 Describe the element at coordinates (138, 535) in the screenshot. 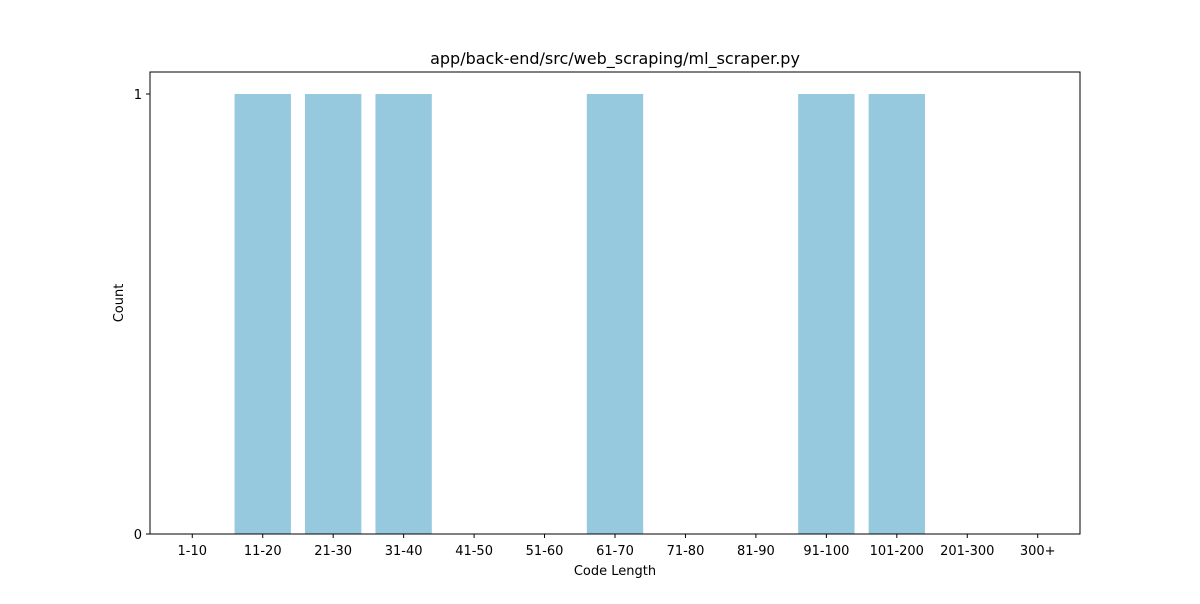

I see `y-tick-label: 0` at that location.